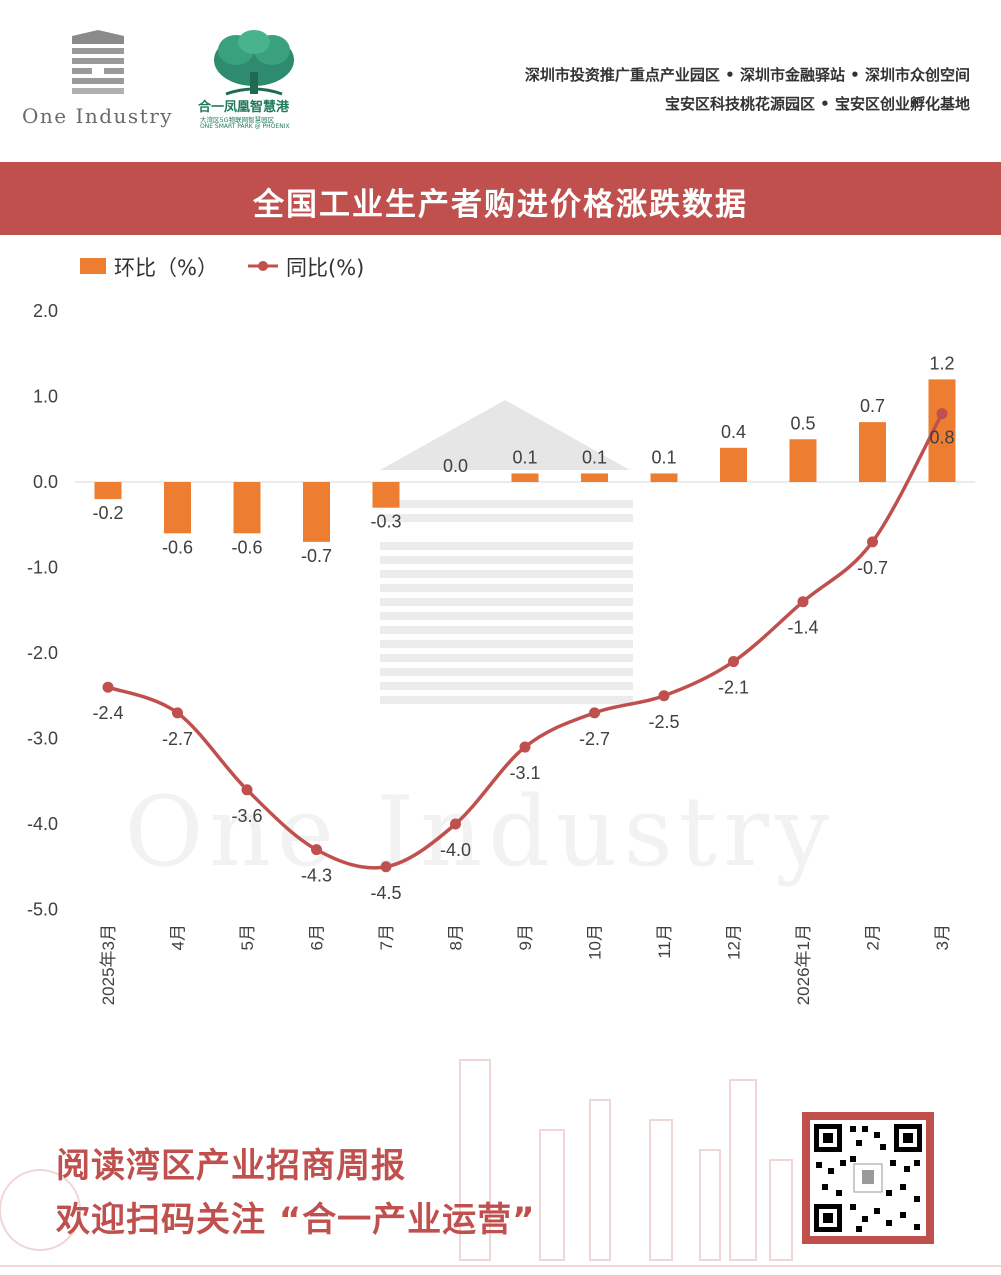 This screenshot has height=1275, width=1001. Describe the element at coordinates (525, 937) in the screenshot. I see `x-tick-label: 9月` at that location.